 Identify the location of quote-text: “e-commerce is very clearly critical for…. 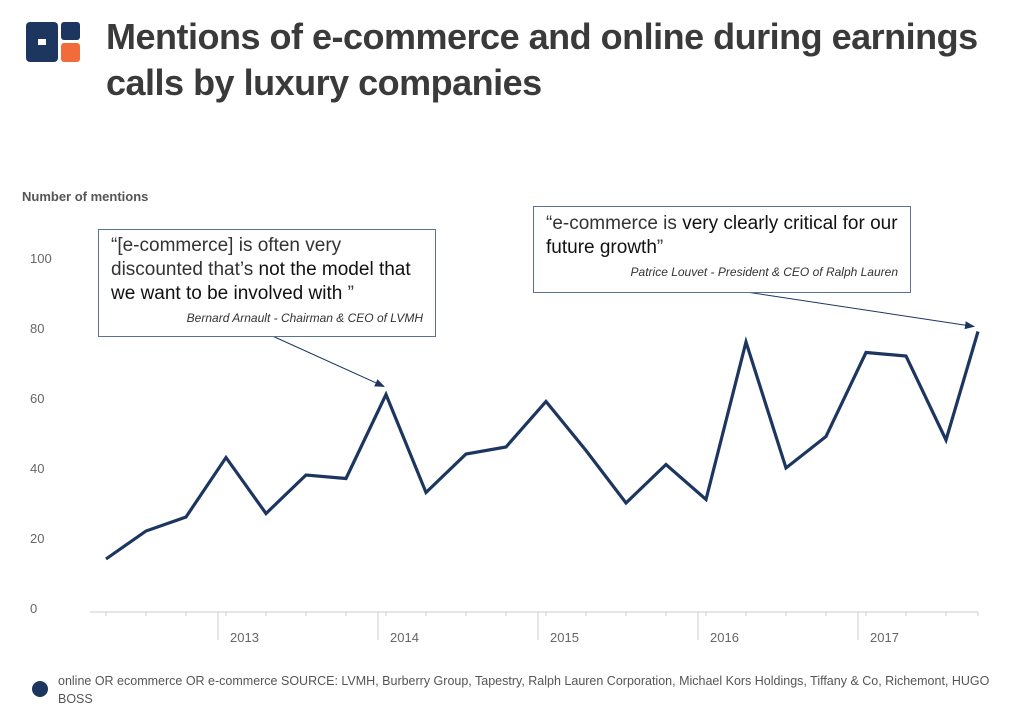
(722, 235).